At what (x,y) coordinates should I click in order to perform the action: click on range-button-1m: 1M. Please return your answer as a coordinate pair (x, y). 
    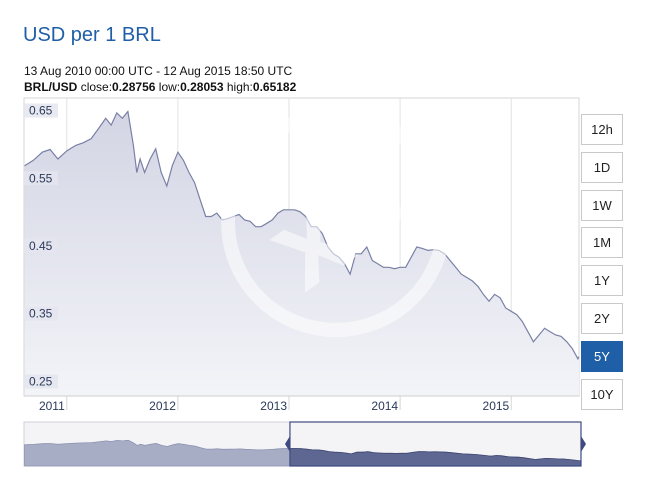
    Looking at the image, I should click on (602, 243).